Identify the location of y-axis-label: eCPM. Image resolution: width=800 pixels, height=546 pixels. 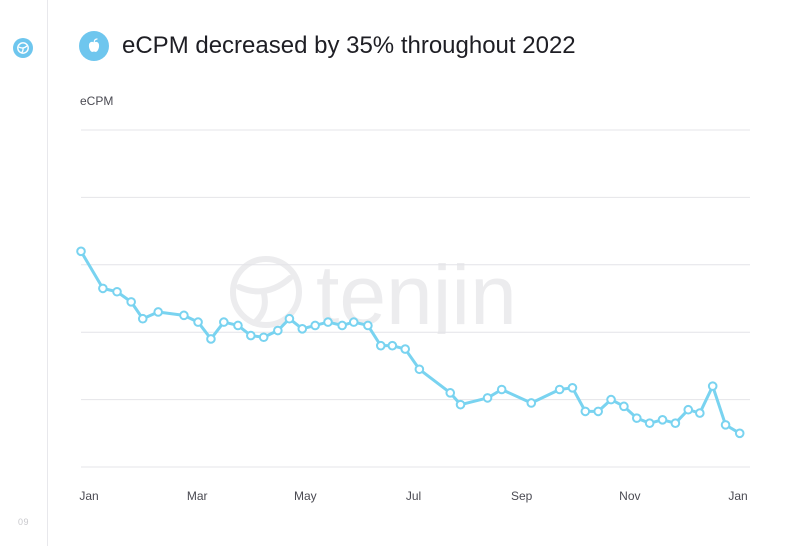
(97, 101).